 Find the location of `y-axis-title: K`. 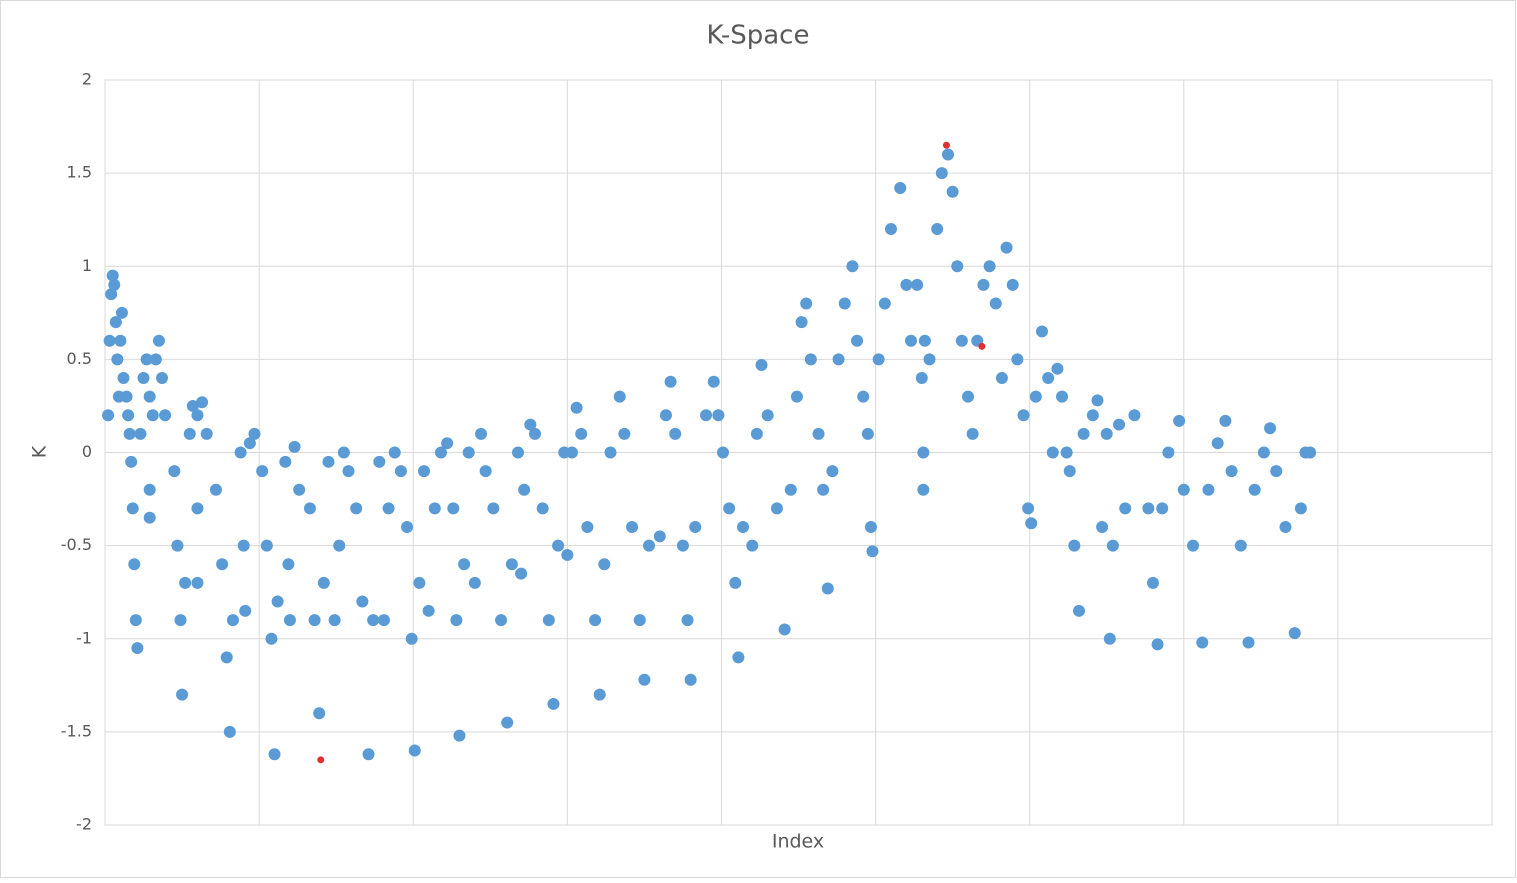

y-axis-title: K is located at coordinates (40, 451).